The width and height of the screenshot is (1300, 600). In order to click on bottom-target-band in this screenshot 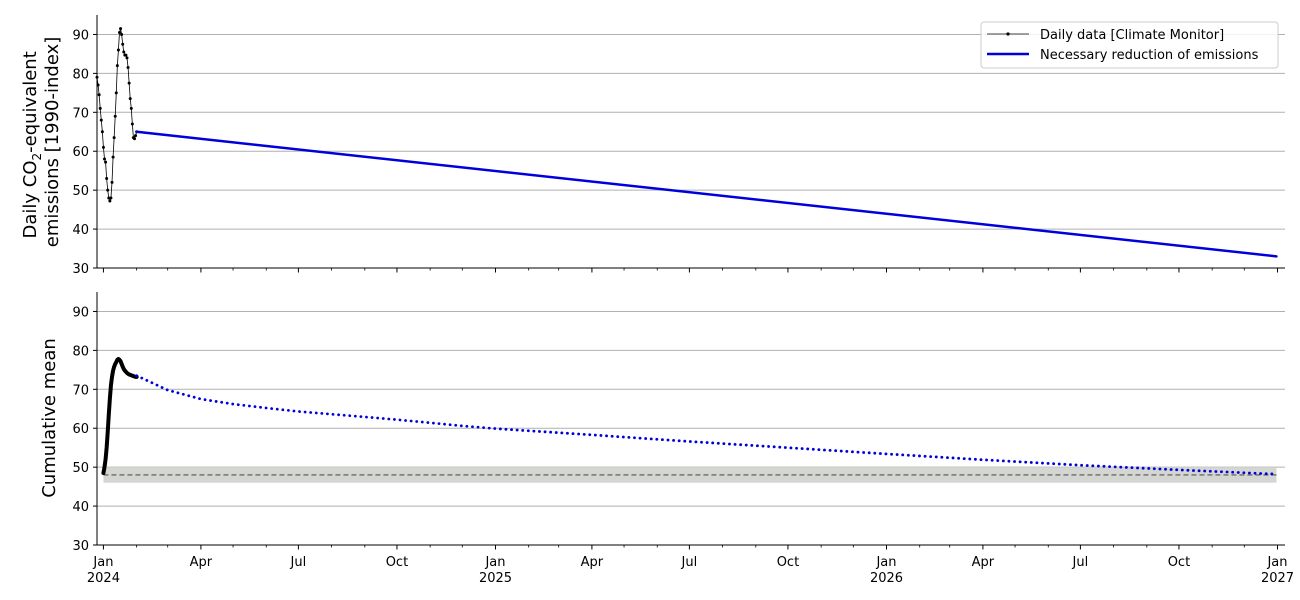, I will do `click(690, 475)`.